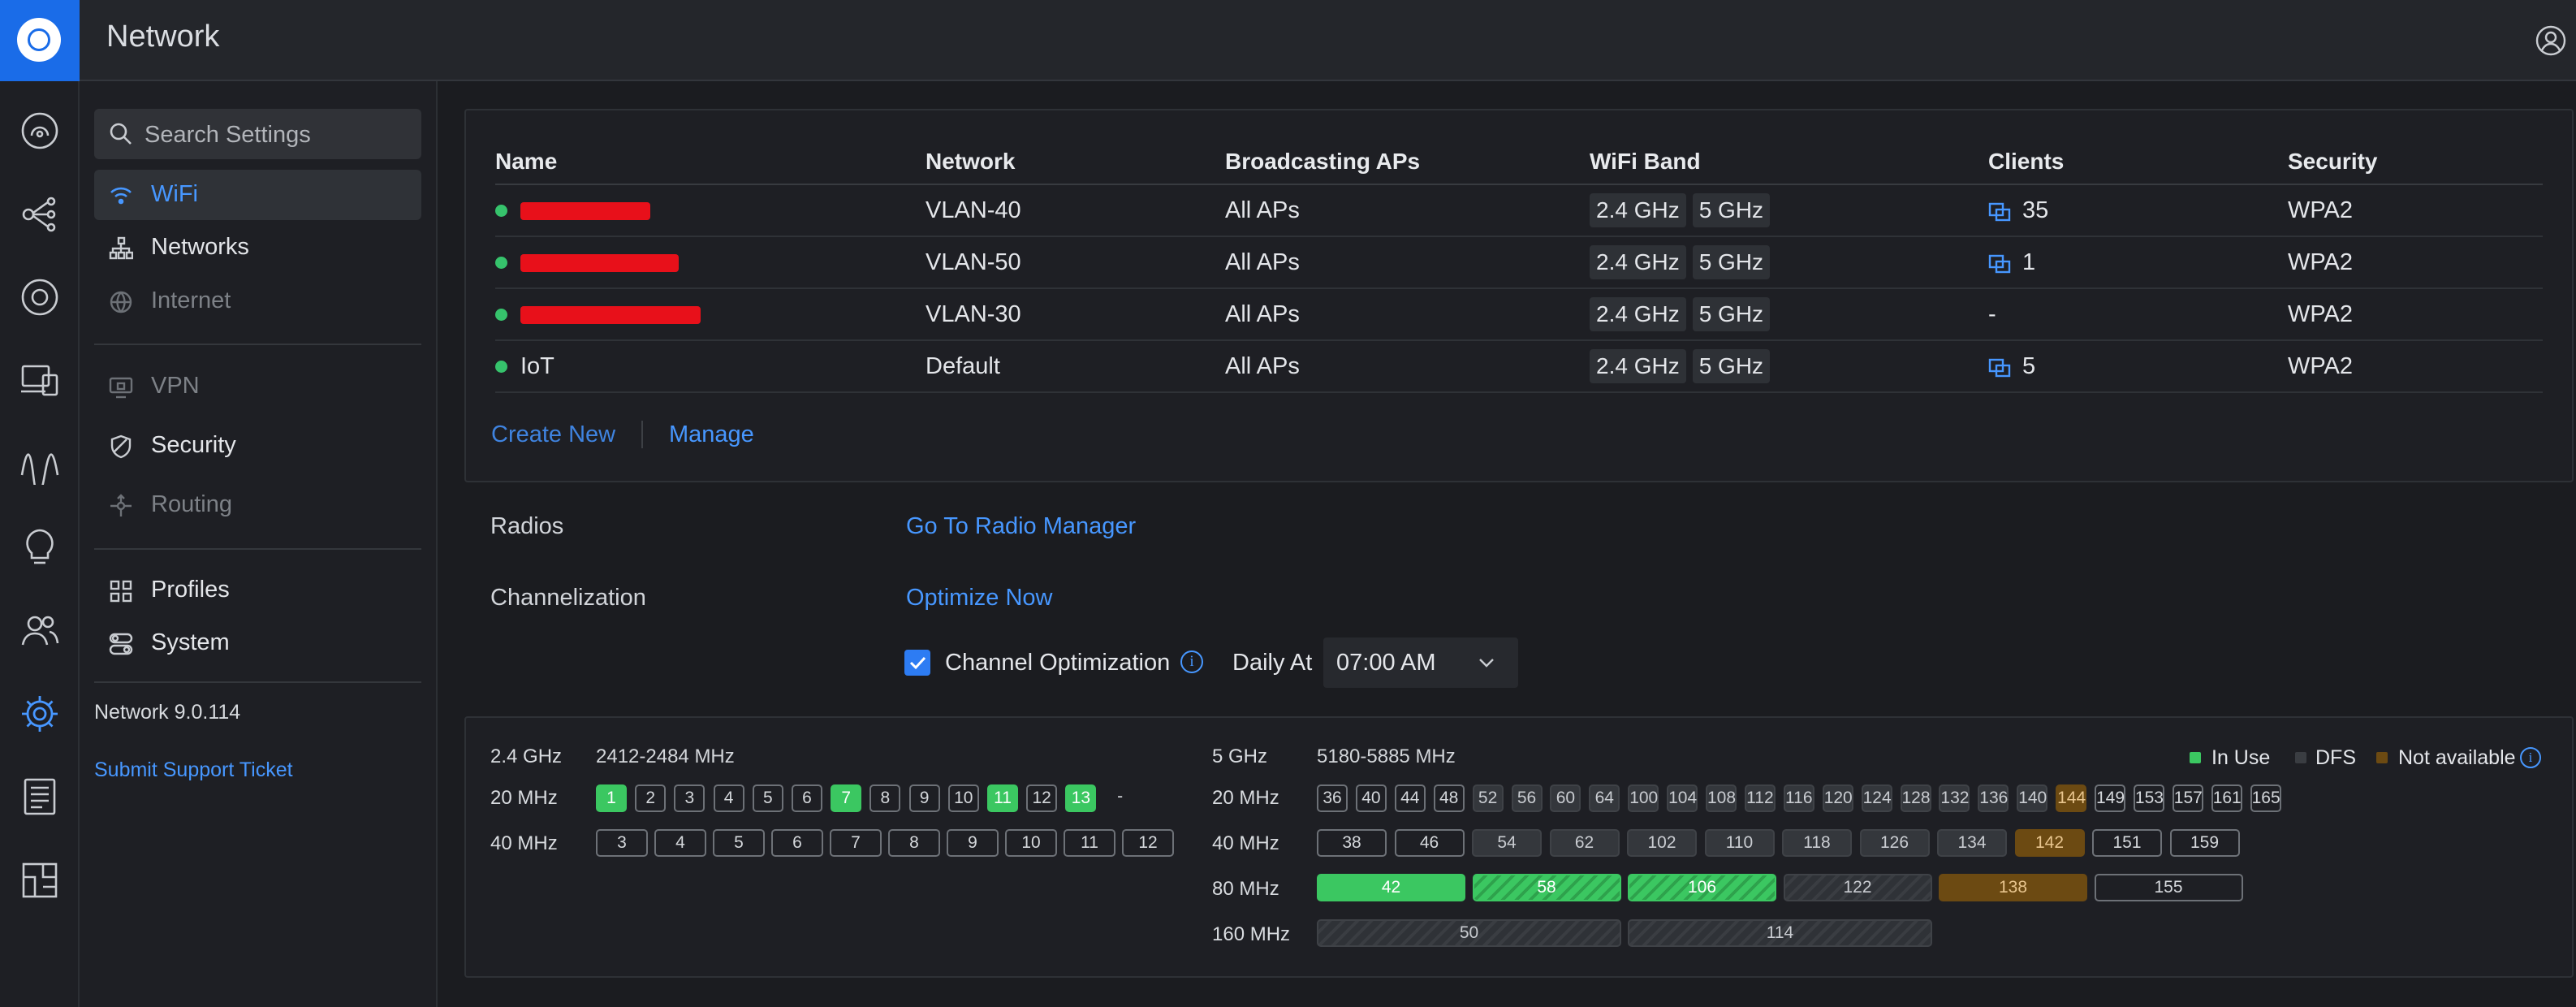 The height and width of the screenshot is (1007, 2576). I want to click on channel-optimization-checkbox, so click(917, 663).